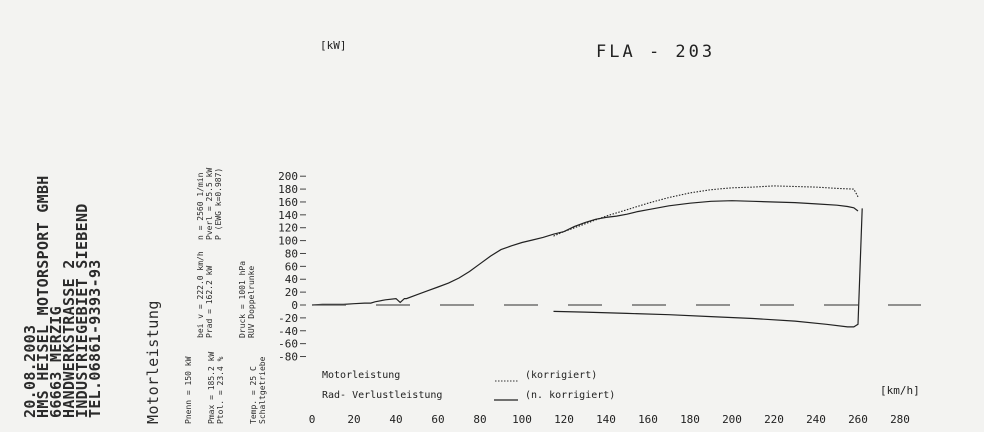 The image size is (984, 432). Describe the element at coordinates (816, 419) in the screenshot. I see `x-tick-label: 240` at that location.